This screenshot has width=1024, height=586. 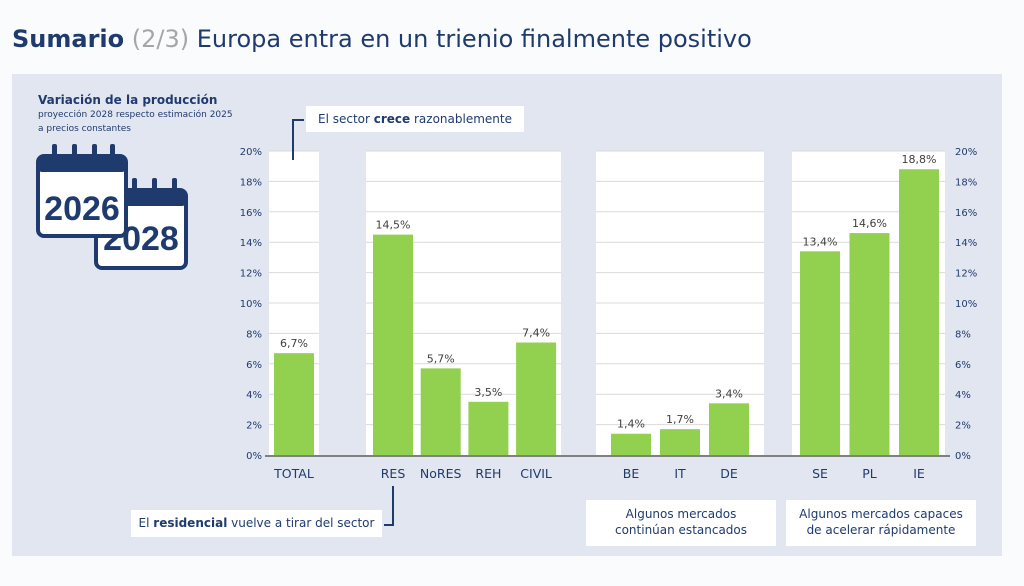 What do you see at coordinates (251, 182) in the screenshot?
I see `y-tick-label-left: 18%` at bounding box center [251, 182].